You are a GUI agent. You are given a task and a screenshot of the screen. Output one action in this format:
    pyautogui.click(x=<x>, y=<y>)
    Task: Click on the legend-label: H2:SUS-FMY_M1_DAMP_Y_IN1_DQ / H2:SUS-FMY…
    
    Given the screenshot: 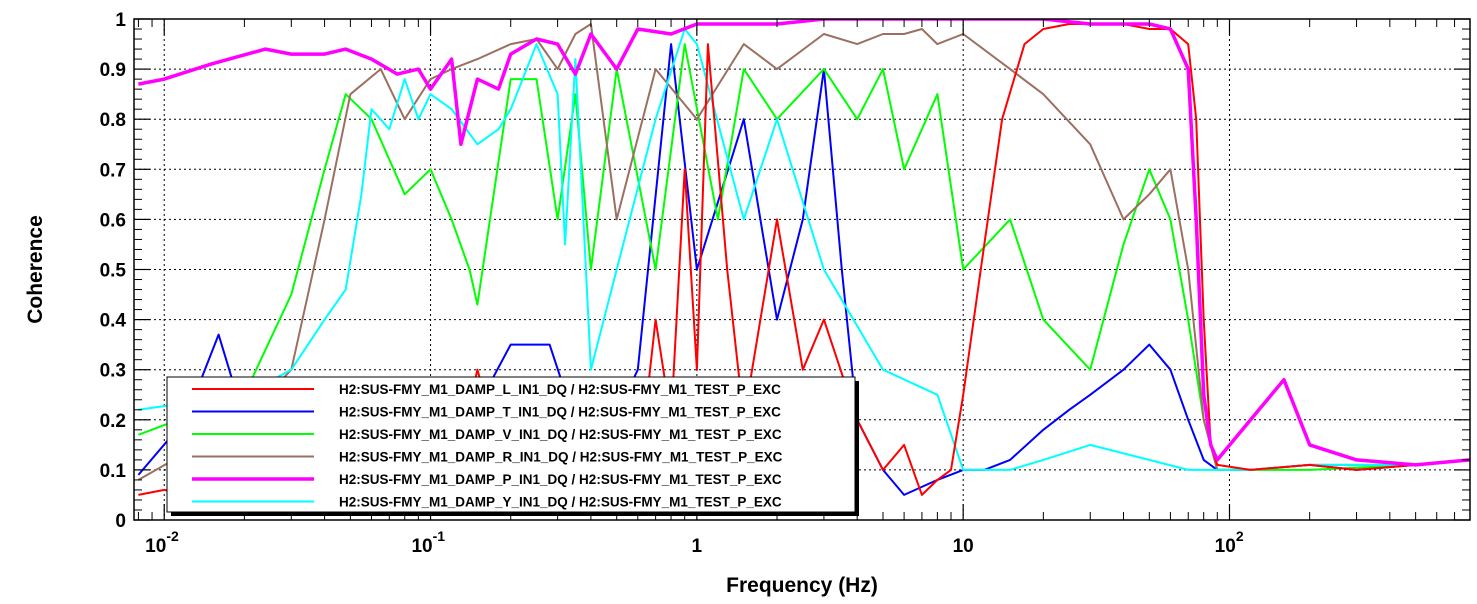 What is the action you would take?
    pyautogui.click(x=560, y=502)
    